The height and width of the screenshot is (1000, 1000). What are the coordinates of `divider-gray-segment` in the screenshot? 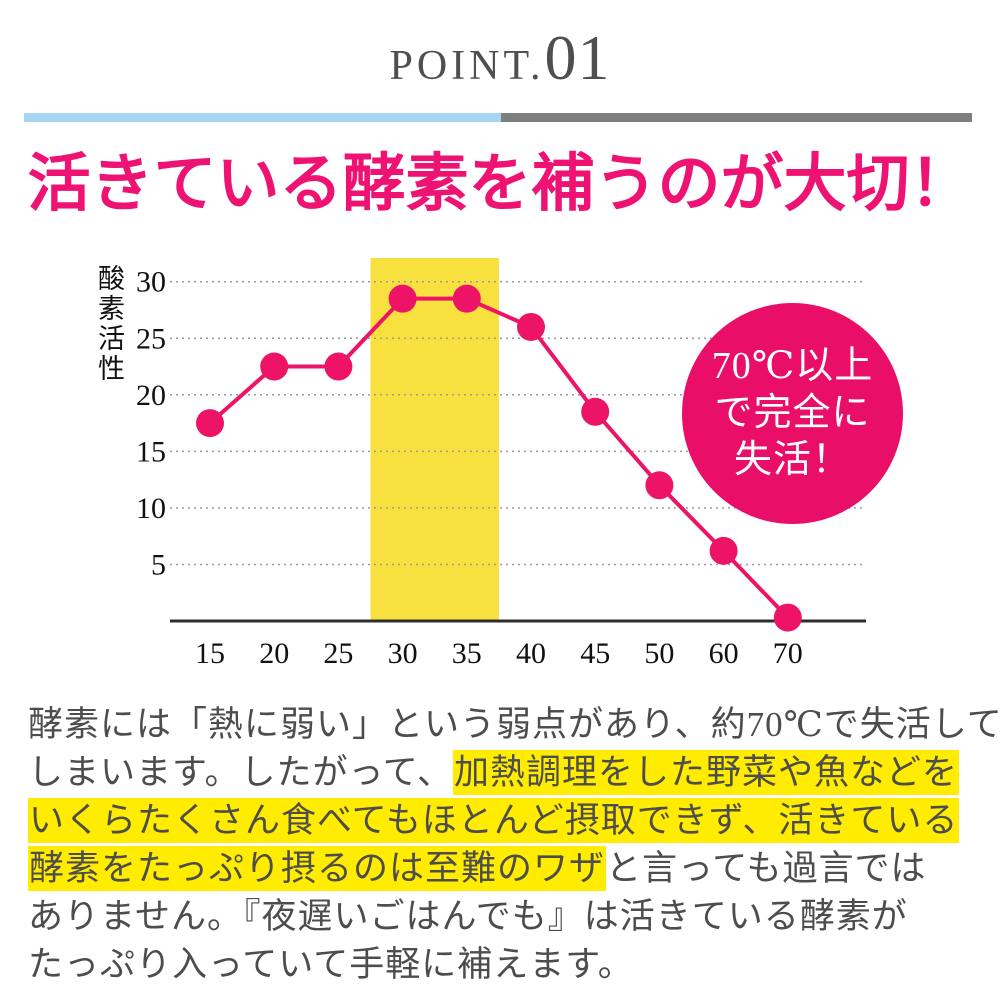 It's located at (736, 117).